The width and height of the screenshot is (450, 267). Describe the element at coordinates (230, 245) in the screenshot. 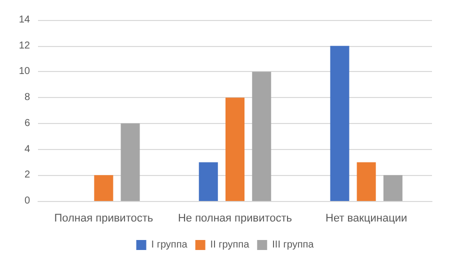

I see `legend-label: II группа` at that location.